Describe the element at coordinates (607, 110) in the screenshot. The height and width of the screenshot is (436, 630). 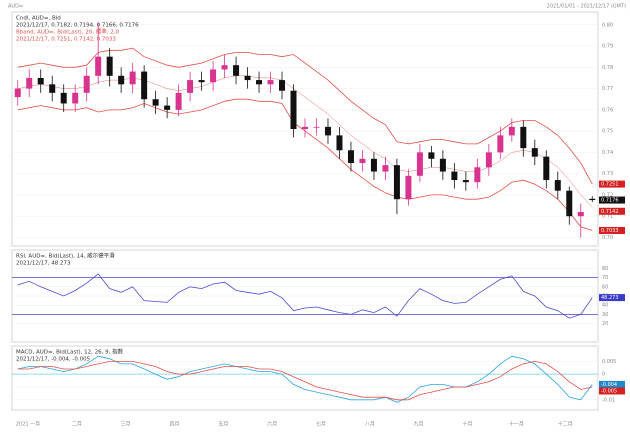
I see `y-tick-label: 0.76` at that location.